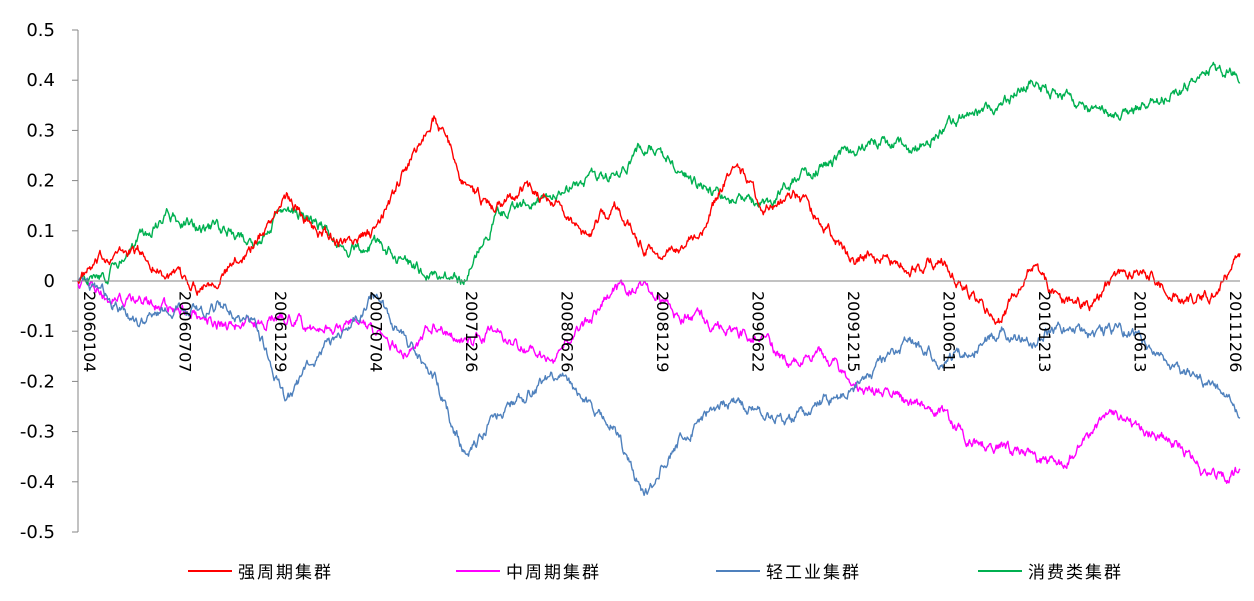 Image resolution: width=1254 pixels, height=601 pixels. What do you see at coordinates (40, 231) in the screenshot?
I see `y-tick-label: 0.1` at bounding box center [40, 231].